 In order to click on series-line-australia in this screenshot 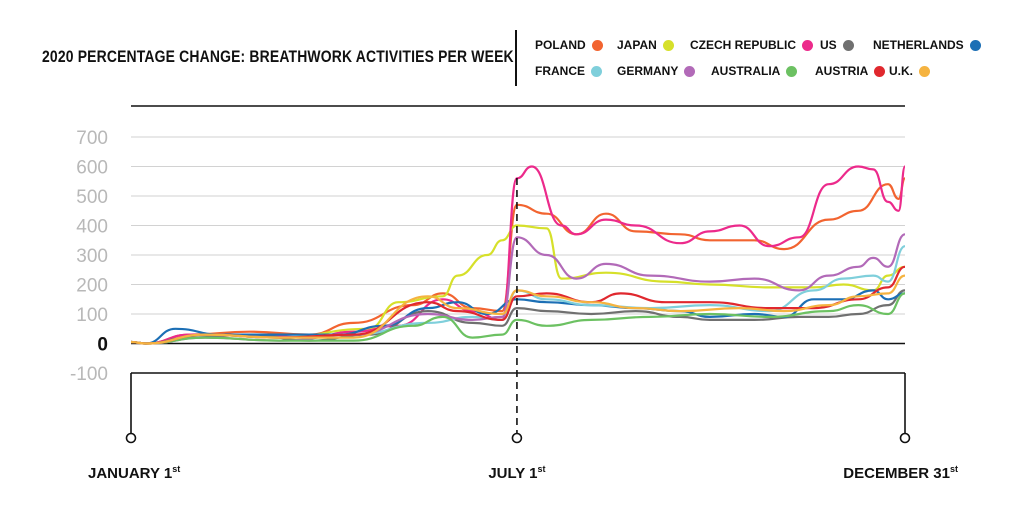, I will do `click(518, 318)`.